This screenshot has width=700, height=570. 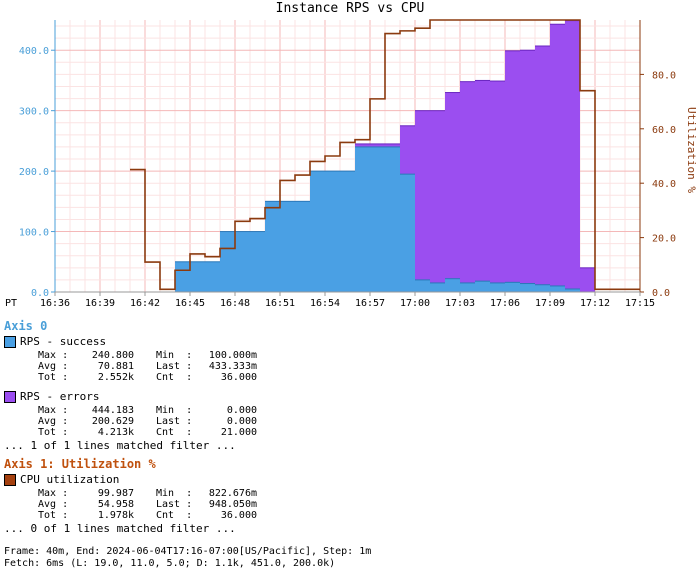 I want to click on cpu-utilization-swatch, so click(x=10, y=480).